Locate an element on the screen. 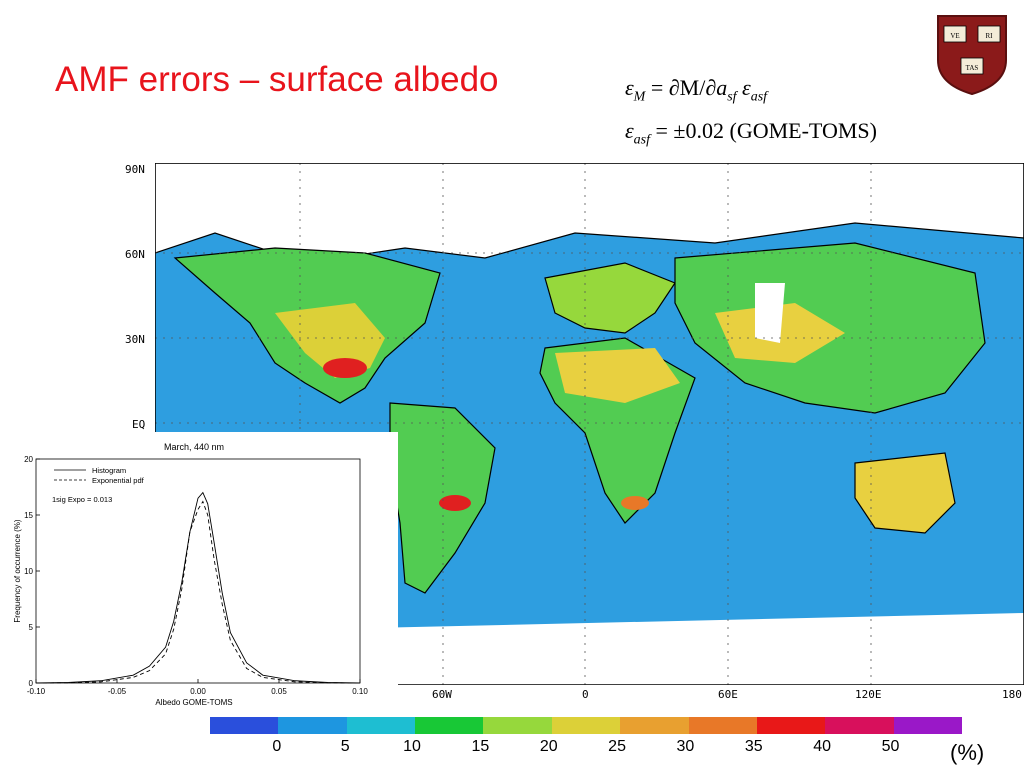 This screenshot has height=768, width=1024. lon-label-120e: 120E is located at coordinates (868, 694).